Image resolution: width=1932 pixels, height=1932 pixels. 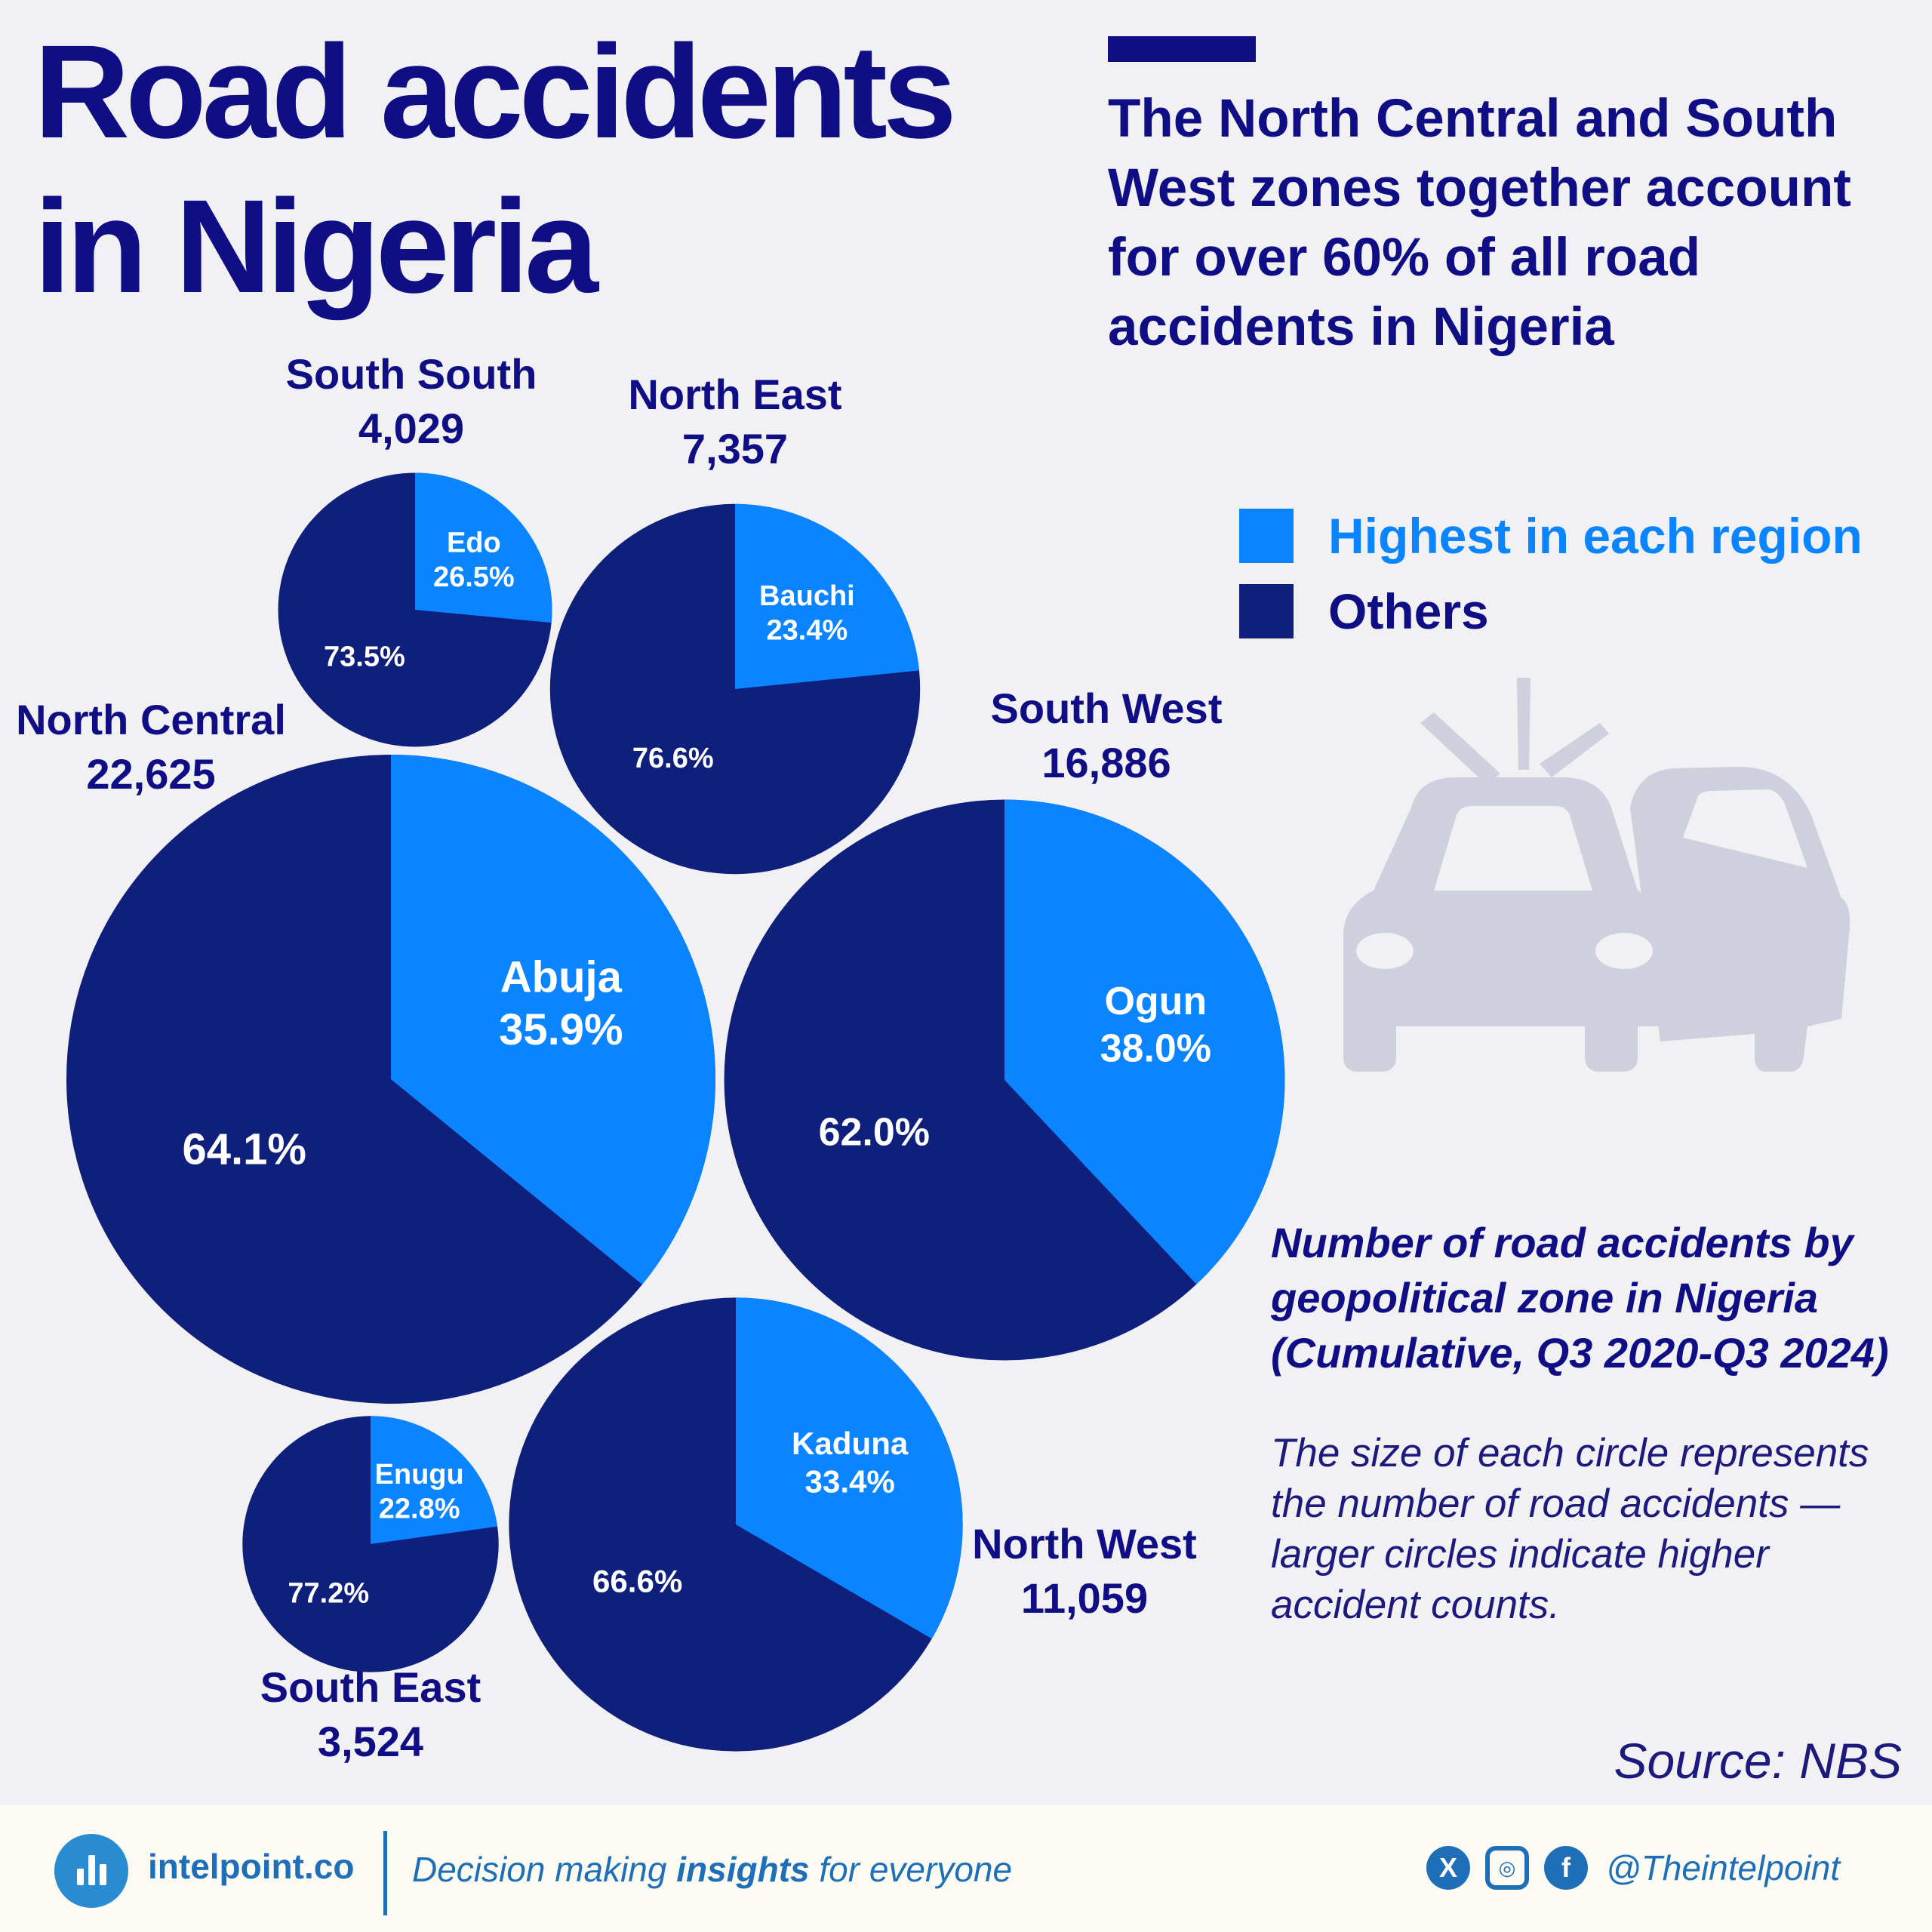 What do you see at coordinates (637, 1581) in the screenshot?
I see `others-pct-label-north-west: 66.6%` at bounding box center [637, 1581].